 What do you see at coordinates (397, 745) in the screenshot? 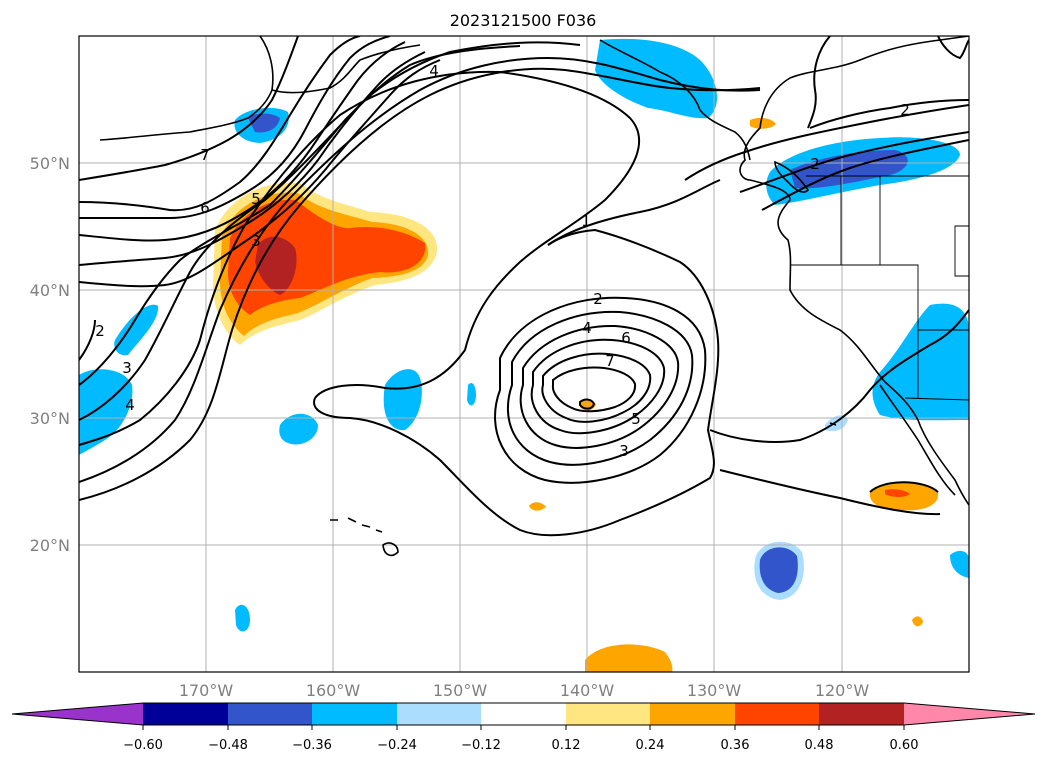
I see `colorbar-label: −0.24` at bounding box center [397, 745].